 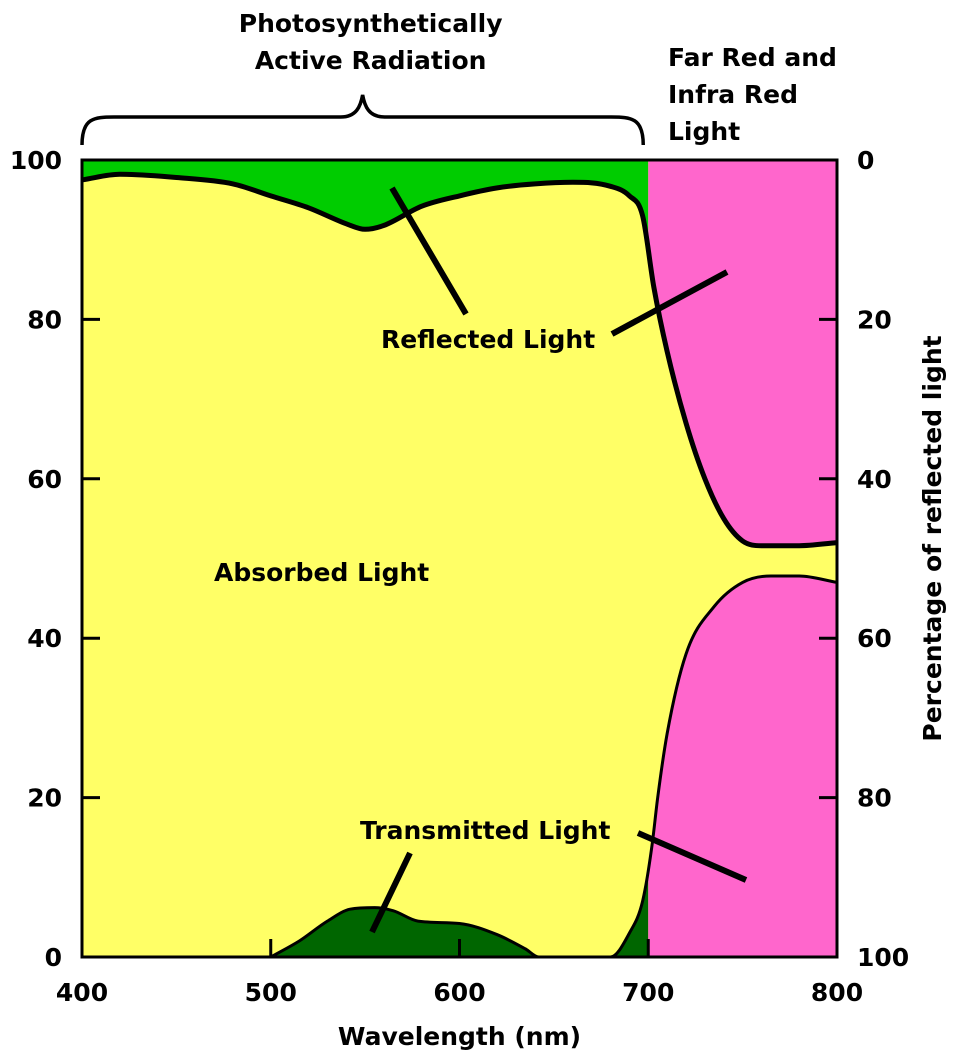 What do you see at coordinates (271, 992) in the screenshot?
I see `x-tick-label: 500` at bounding box center [271, 992].